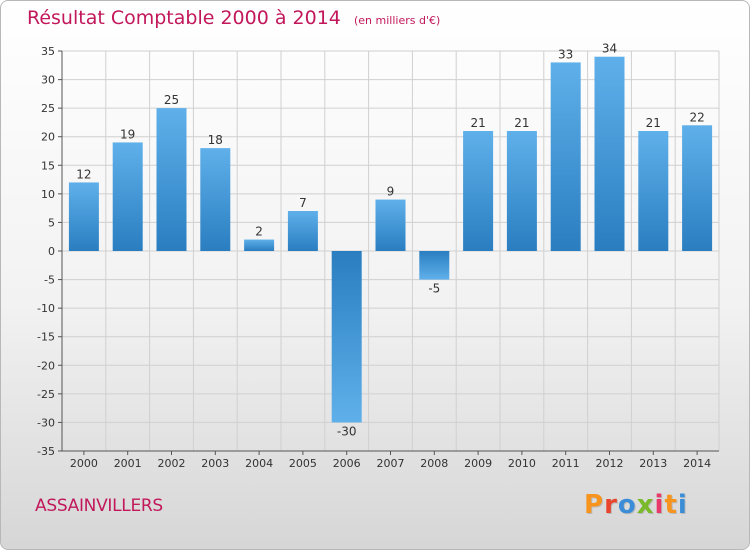 This screenshot has height=550, width=750. I want to click on x-tick-label: 2005, so click(303, 463).